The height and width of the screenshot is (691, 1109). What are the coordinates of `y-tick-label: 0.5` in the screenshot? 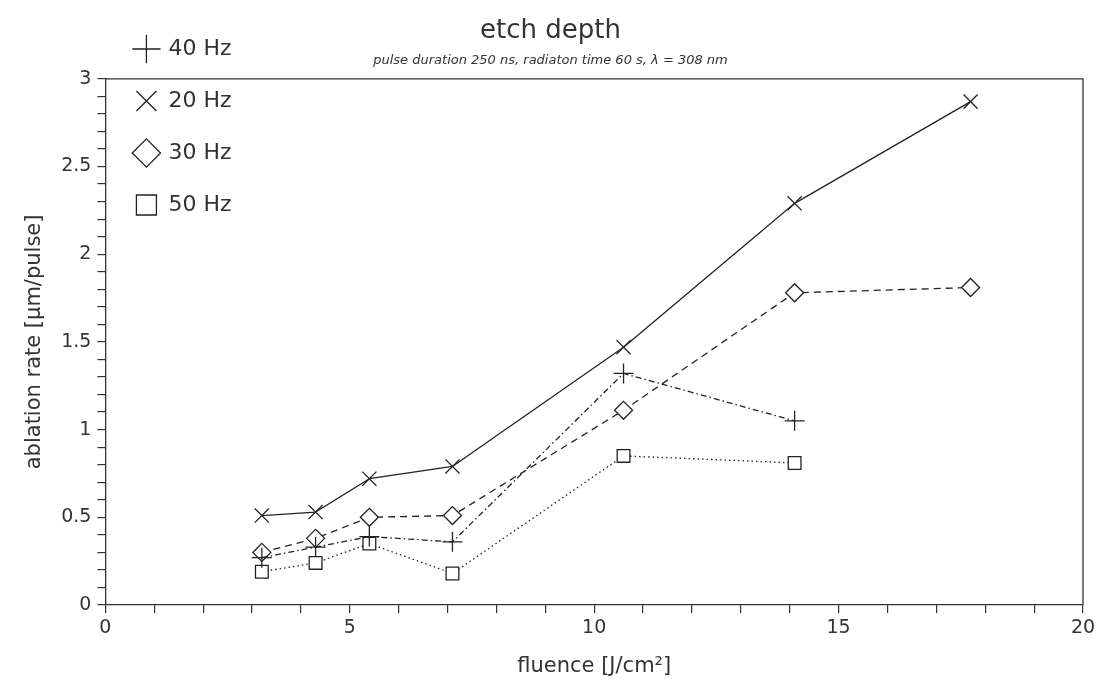 It's located at (76, 515).